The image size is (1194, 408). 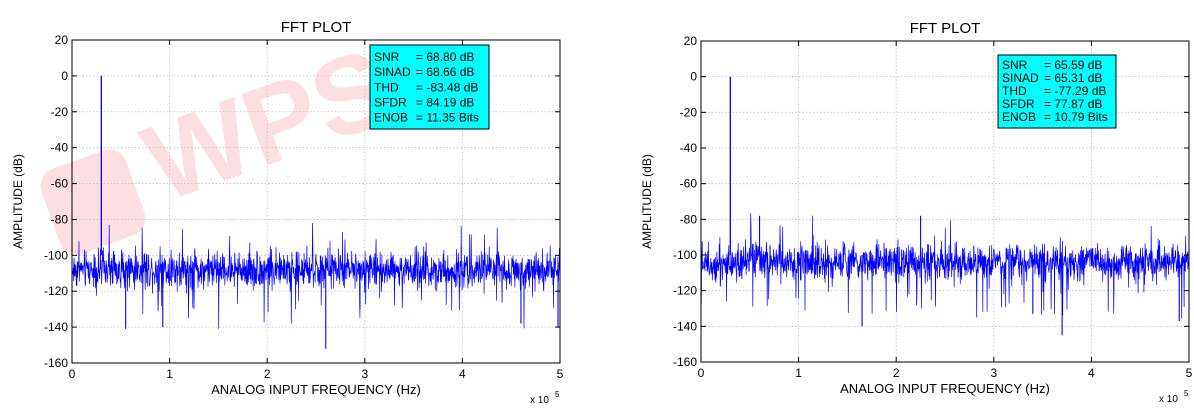 What do you see at coordinates (1073, 78) in the screenshot?
I see `stat-value-sinad: = 65.31 dB` at bounding box center [1073, 78].